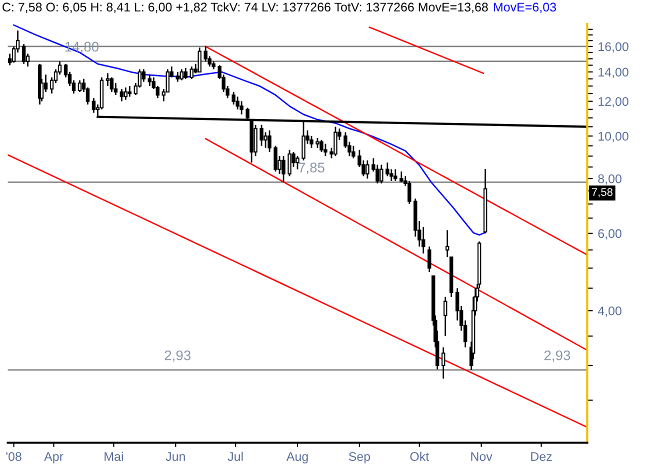  I want to click on y-tick-label: 6,00, so click(610, 234).